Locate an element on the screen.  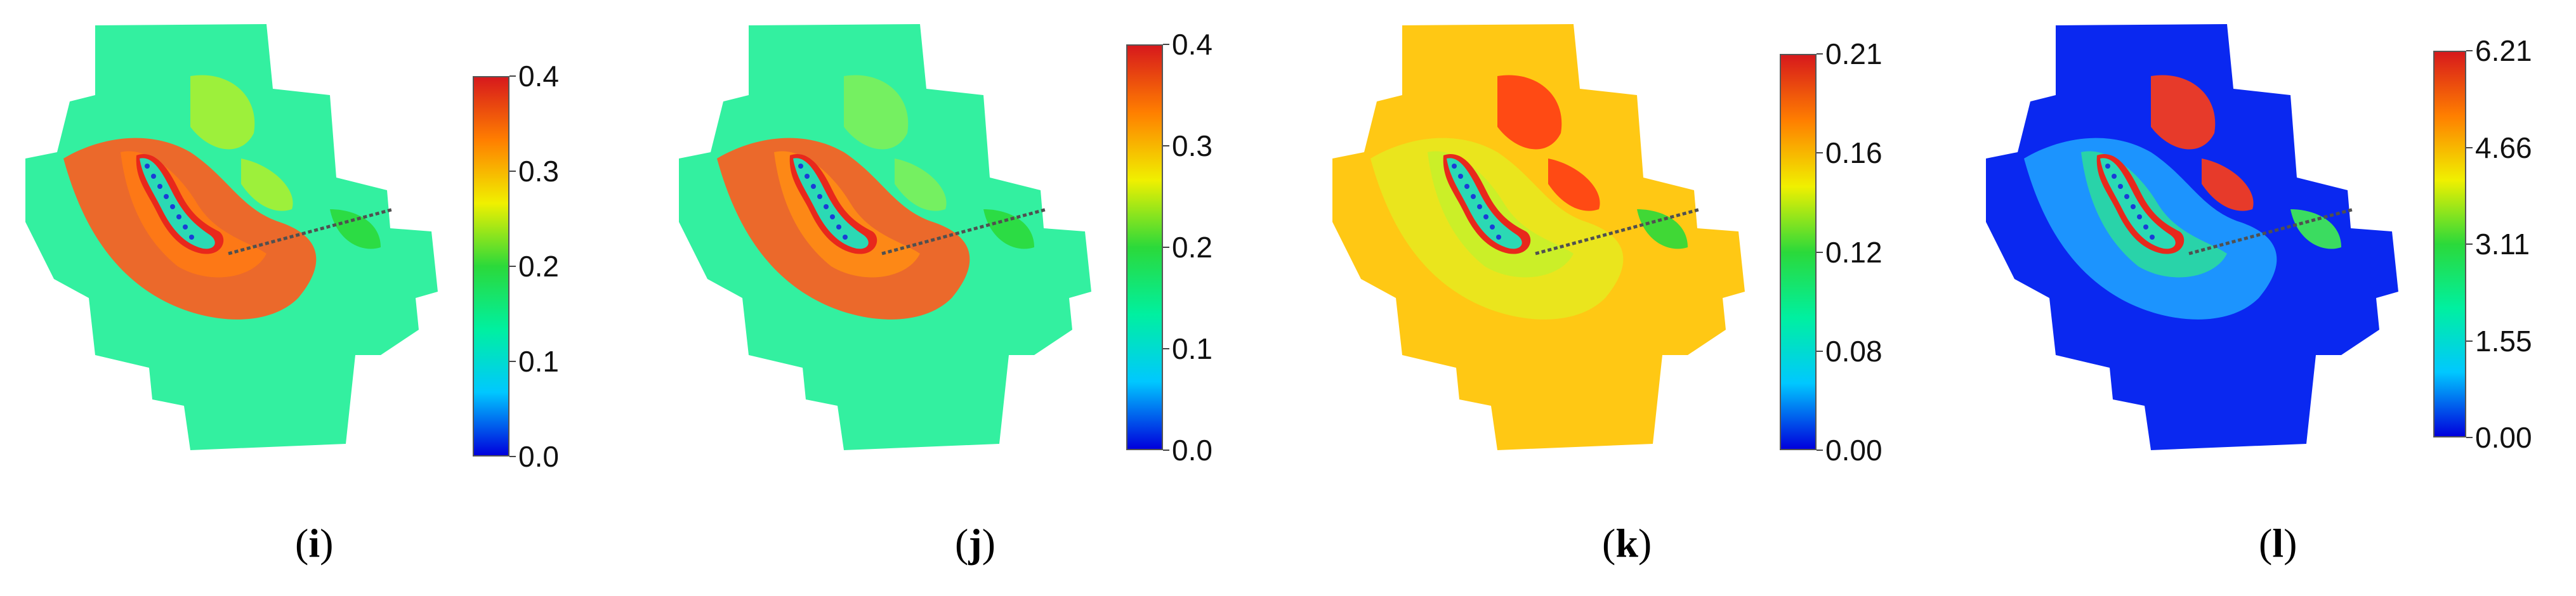
colorbar-tick-label: 0.2 is located at coordinates (1192, 248).